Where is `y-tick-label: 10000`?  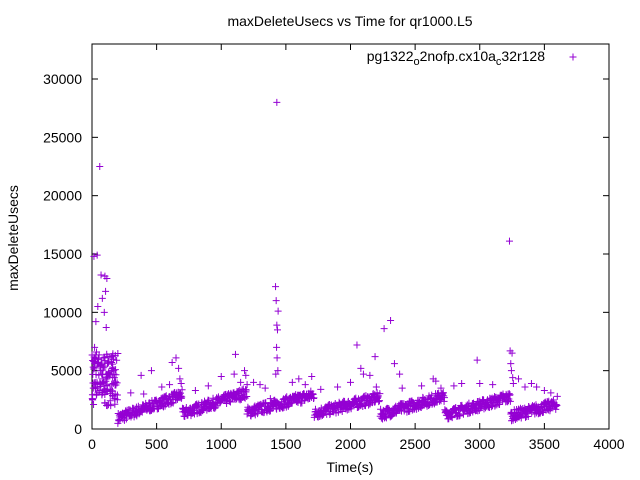
y-tick-label: 10000 is located at coordinates (62, 312).